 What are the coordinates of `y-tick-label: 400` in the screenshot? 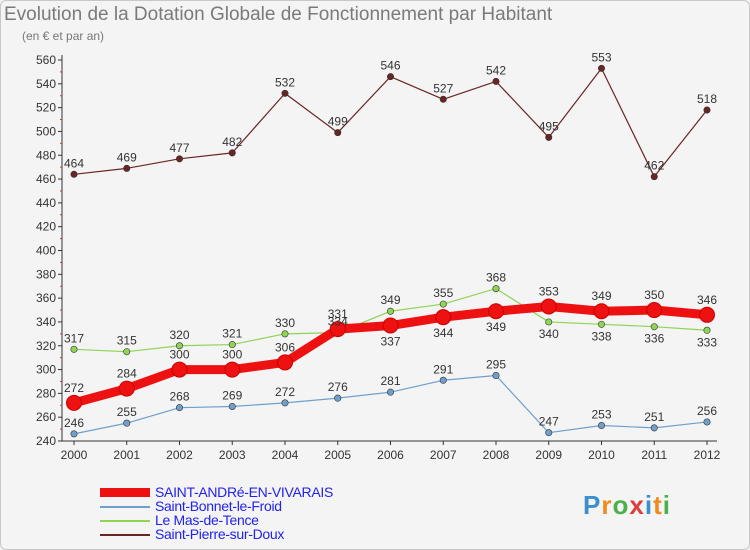 It's located at (46, 251).